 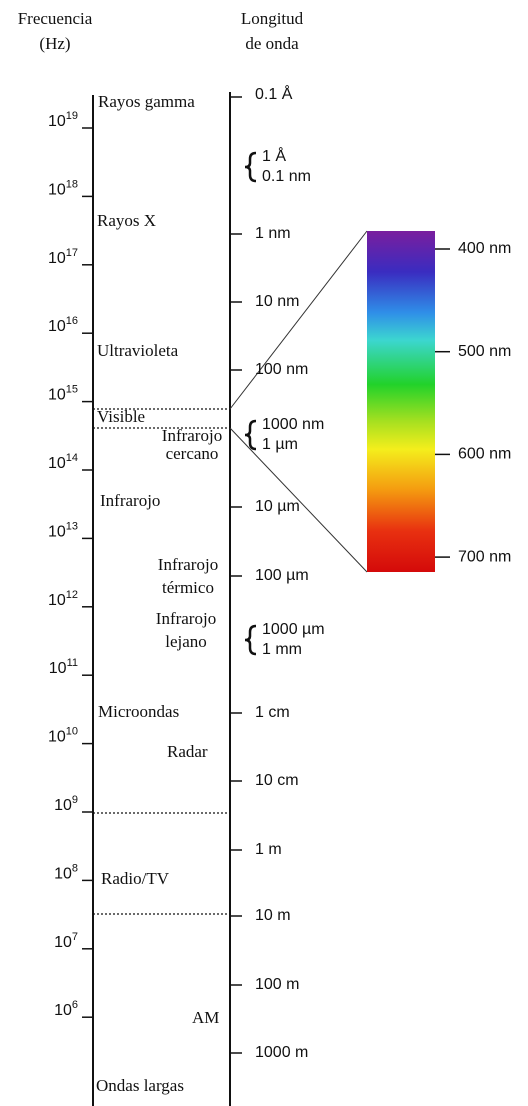 I want to click on header: de onda, so click(x=272, y=43).